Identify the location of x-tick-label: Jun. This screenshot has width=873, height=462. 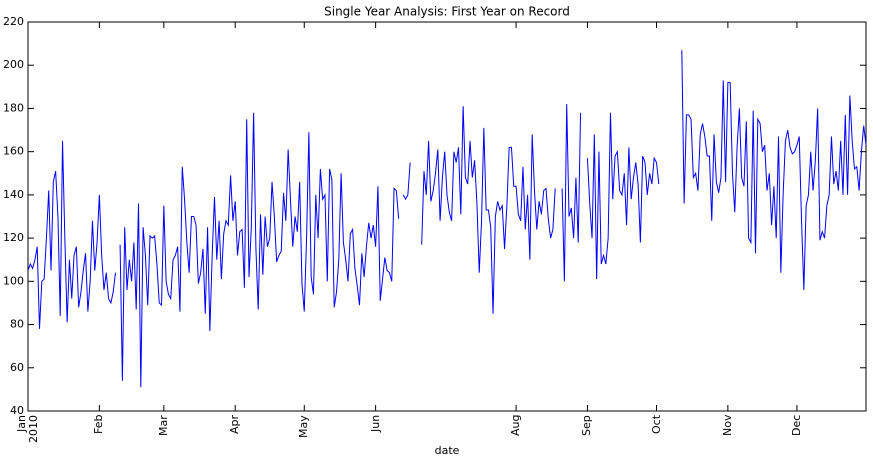
(375, 424).